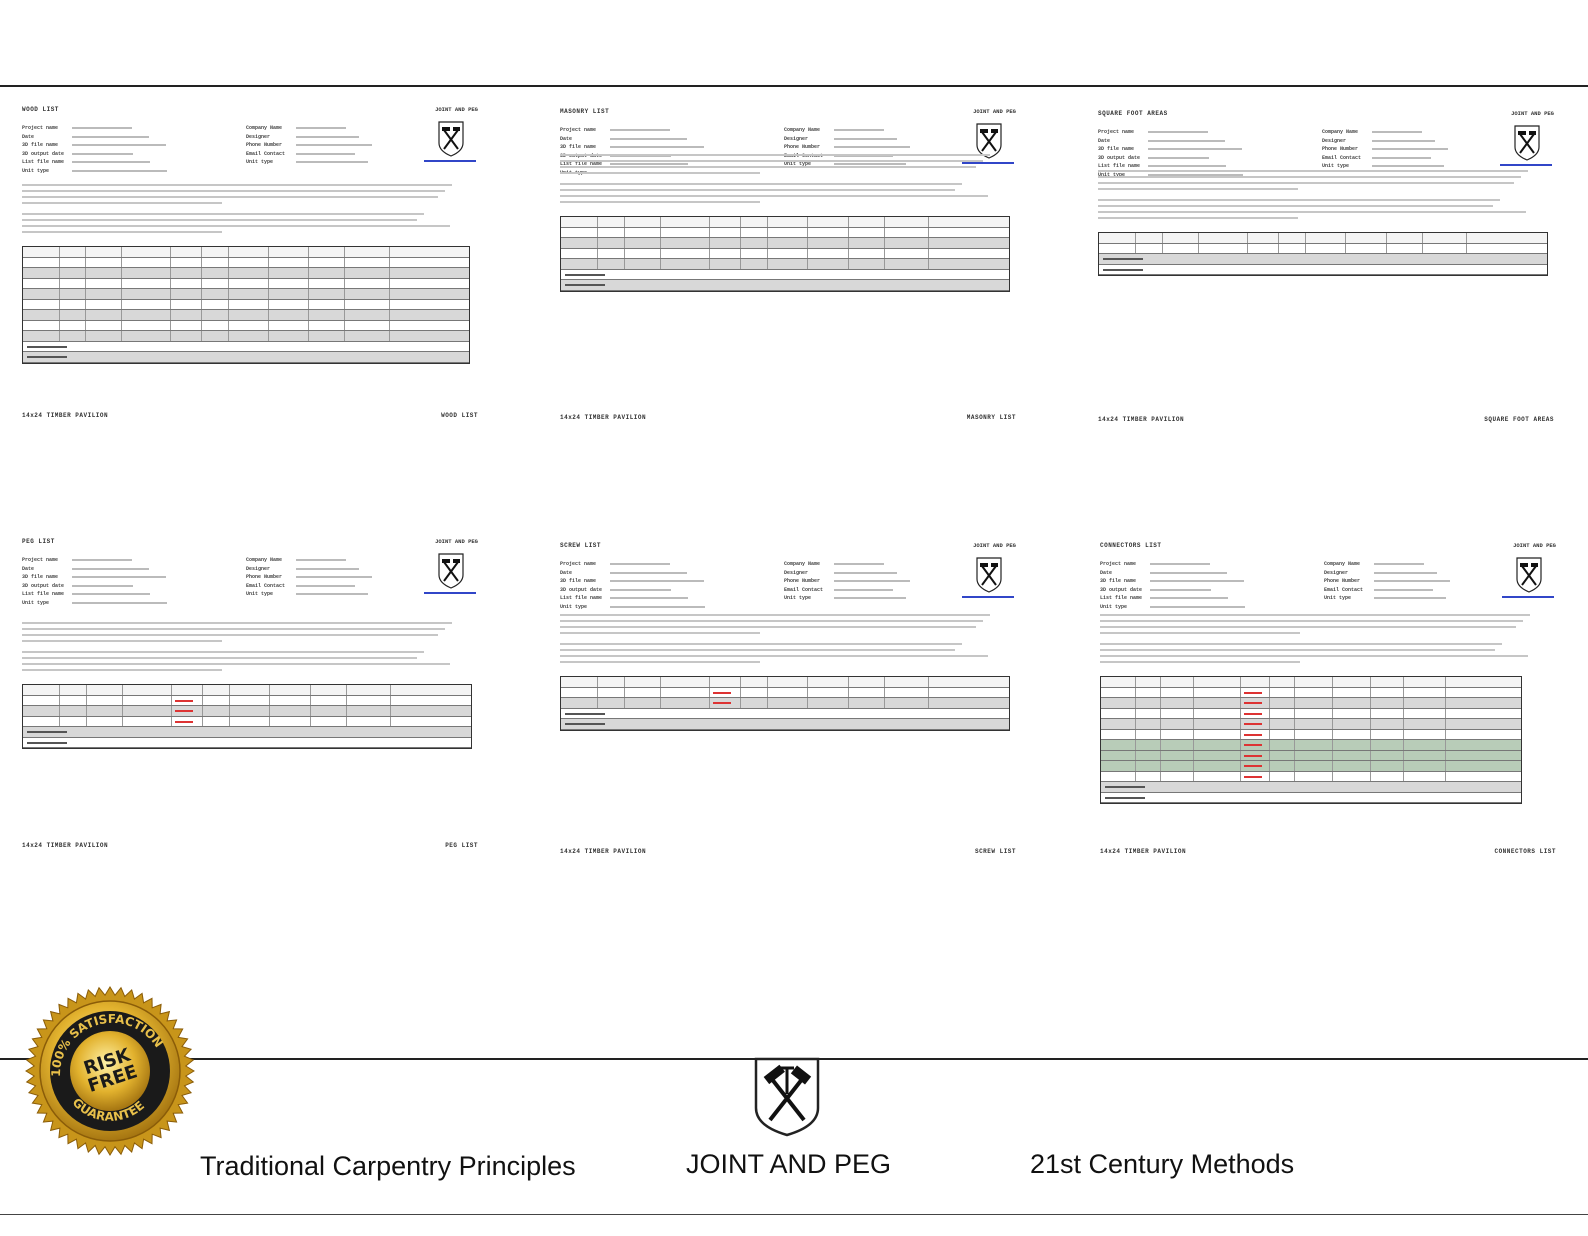  Describe the element at coordinates (991, 417) in the screenshot. I see `sheet-footer-list: MASONRY LIST` at that location.